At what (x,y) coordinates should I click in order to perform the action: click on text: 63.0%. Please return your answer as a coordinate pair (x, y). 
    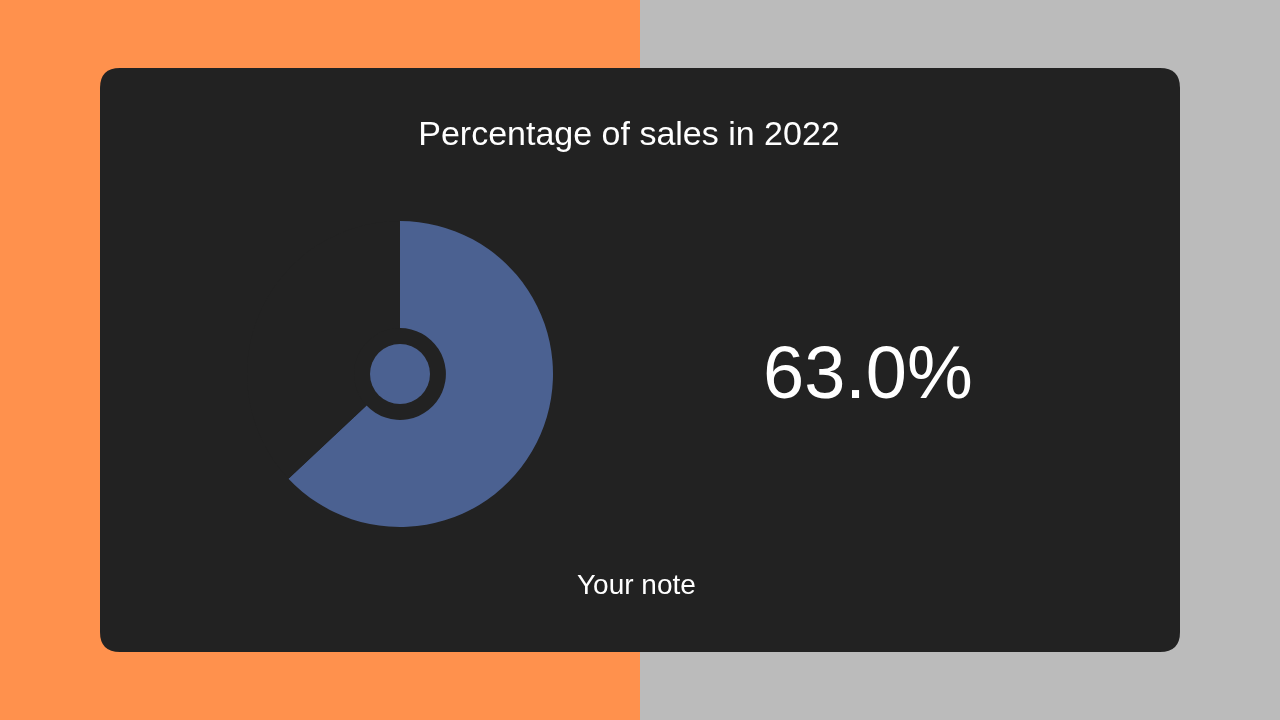
    Looking at the image, I should click on (868, 372).